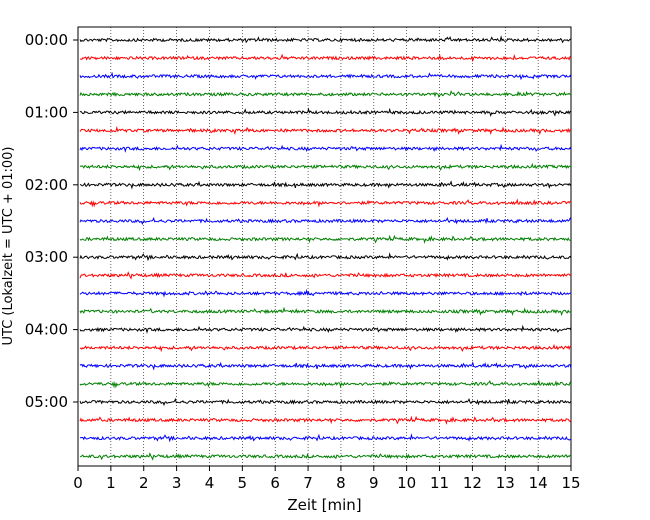 The image size is (650, 520). What do you see at coordinates (51, 221) in the screenshot?
I see `y-axis: 00:00 01:00 02:00 03:00 04:00 05:00` at bounding box center [51, 221].